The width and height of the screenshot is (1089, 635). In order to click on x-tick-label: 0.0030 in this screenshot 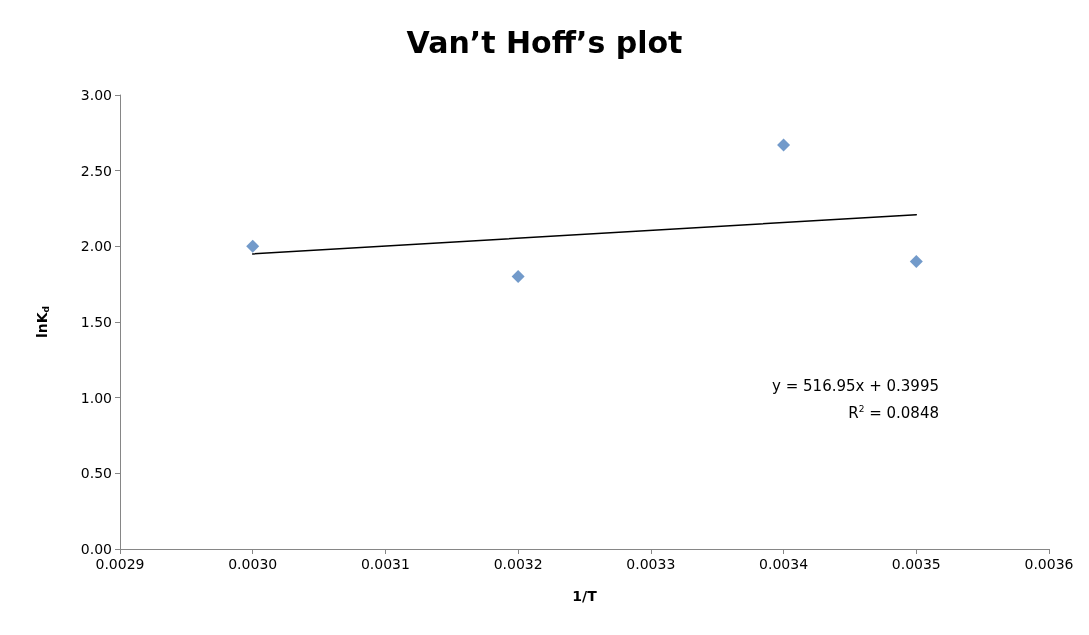, I will do `click(253, 564)`.